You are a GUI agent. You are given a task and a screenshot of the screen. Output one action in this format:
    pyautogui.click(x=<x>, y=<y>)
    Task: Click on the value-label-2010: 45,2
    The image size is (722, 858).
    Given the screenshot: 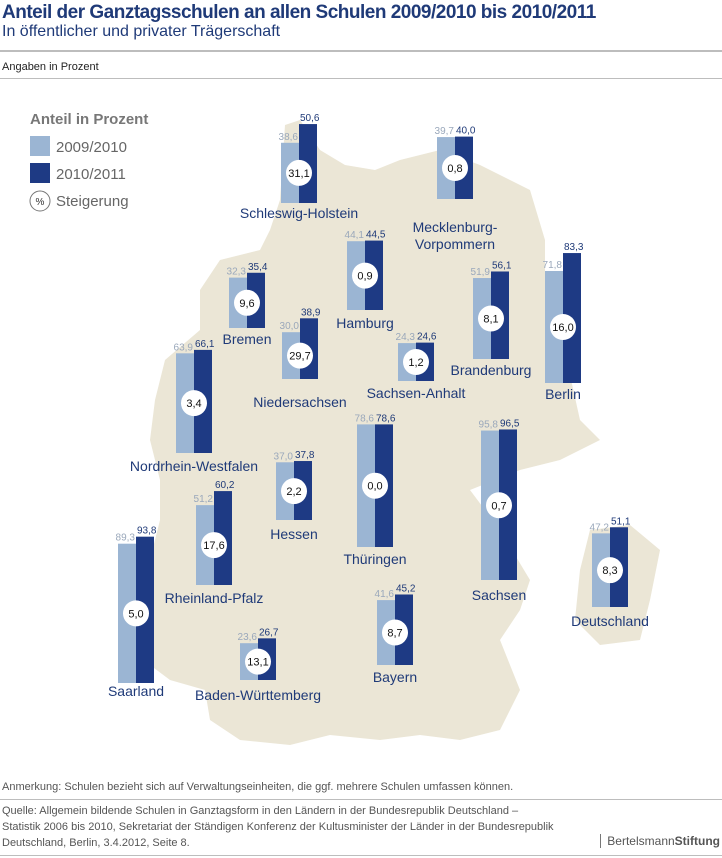 What is the action you would take?
    pyautogui.click(x=406, y=588)
    